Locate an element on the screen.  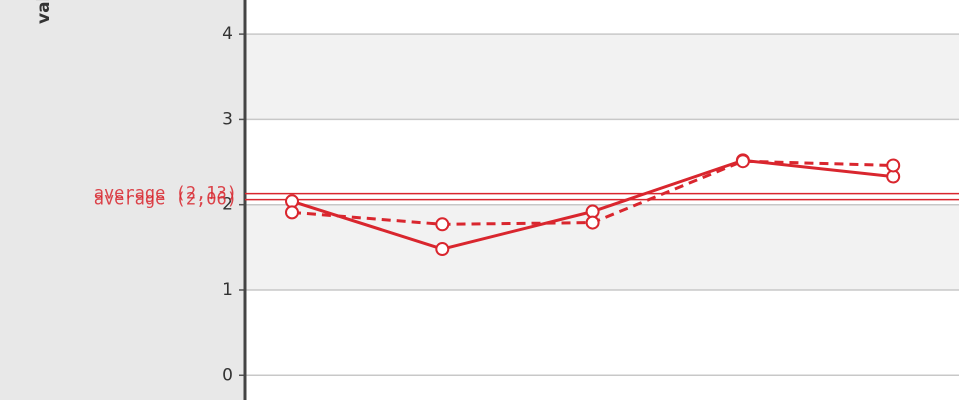
average-label: average (2,13) is located at coordinates (165, 194).